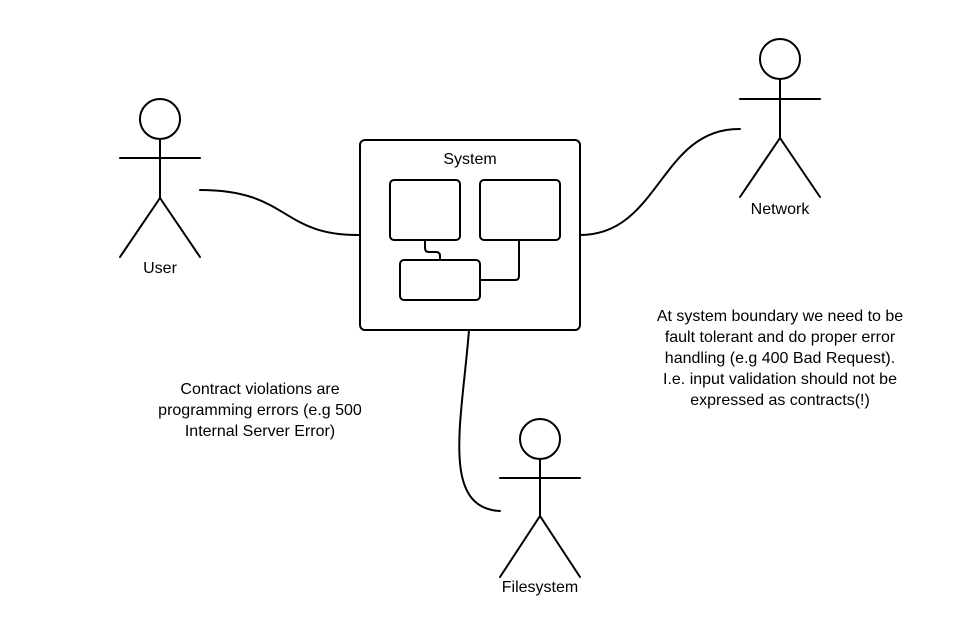 Image resolution: width=960 pixels, height=640 pixels. What do you see at coordinates (432, 250) in the screenshot?
I see `component-link-left` at bounding box center [432, 250].